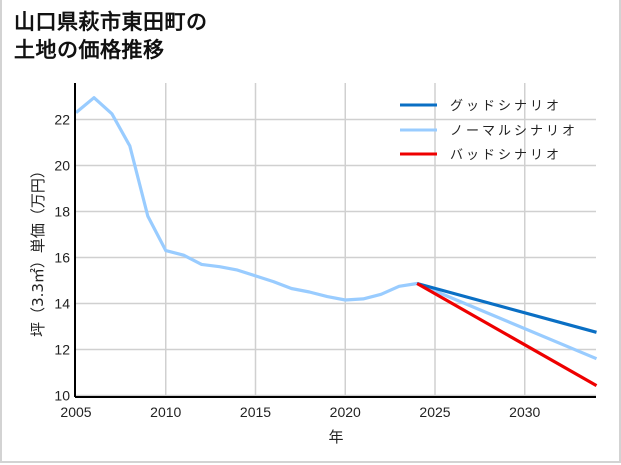 This screenshot has height=465, width=621. Describe the element at coordinates (62, 350) in the screenshot. I see `y-tick-label: 12` at that location.